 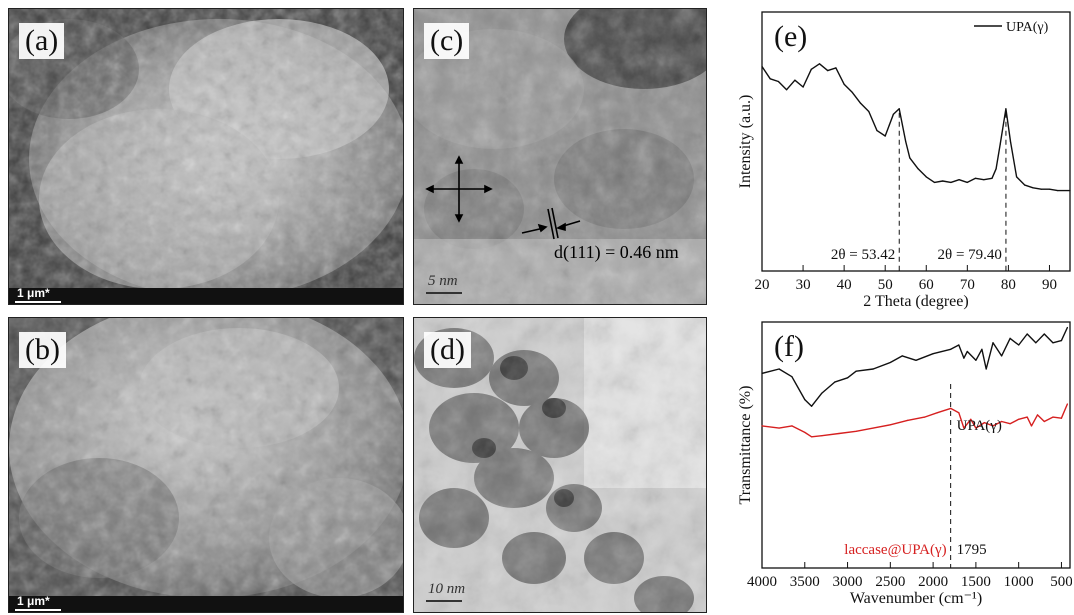 I want to click on y-axis-label: Intensity (a.u.), so click(x=745, y=142).